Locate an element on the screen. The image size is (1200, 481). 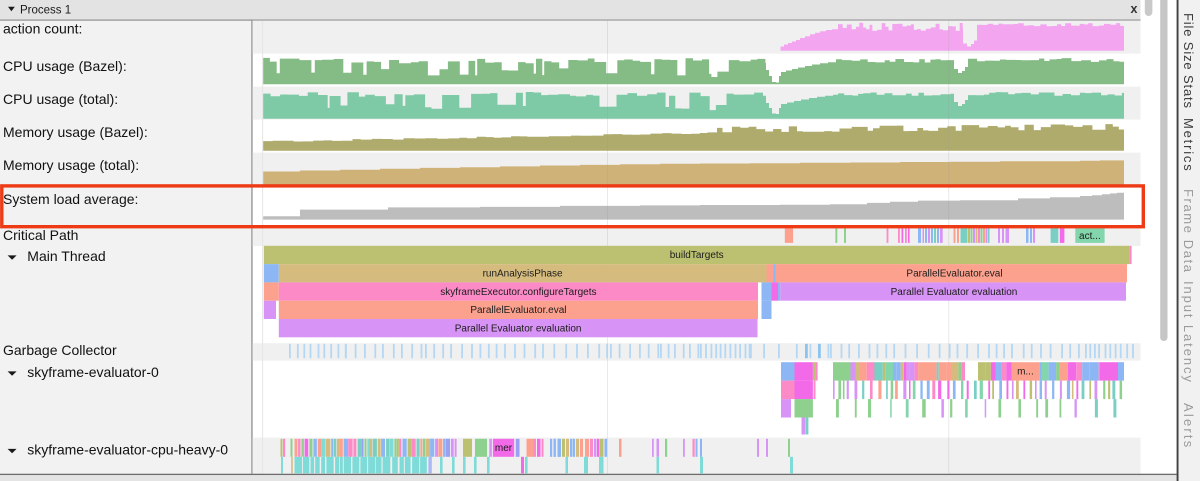
svg-text: mer is located at coordinates (504, 448).